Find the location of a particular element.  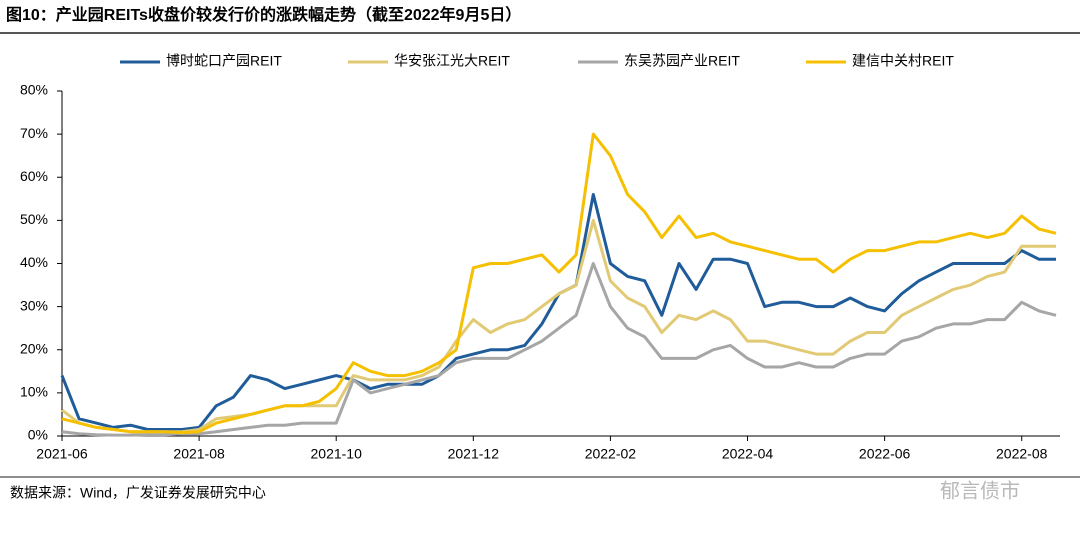

legend-label: 博时蛇口产园REIT is located at coordinates (224, 61).